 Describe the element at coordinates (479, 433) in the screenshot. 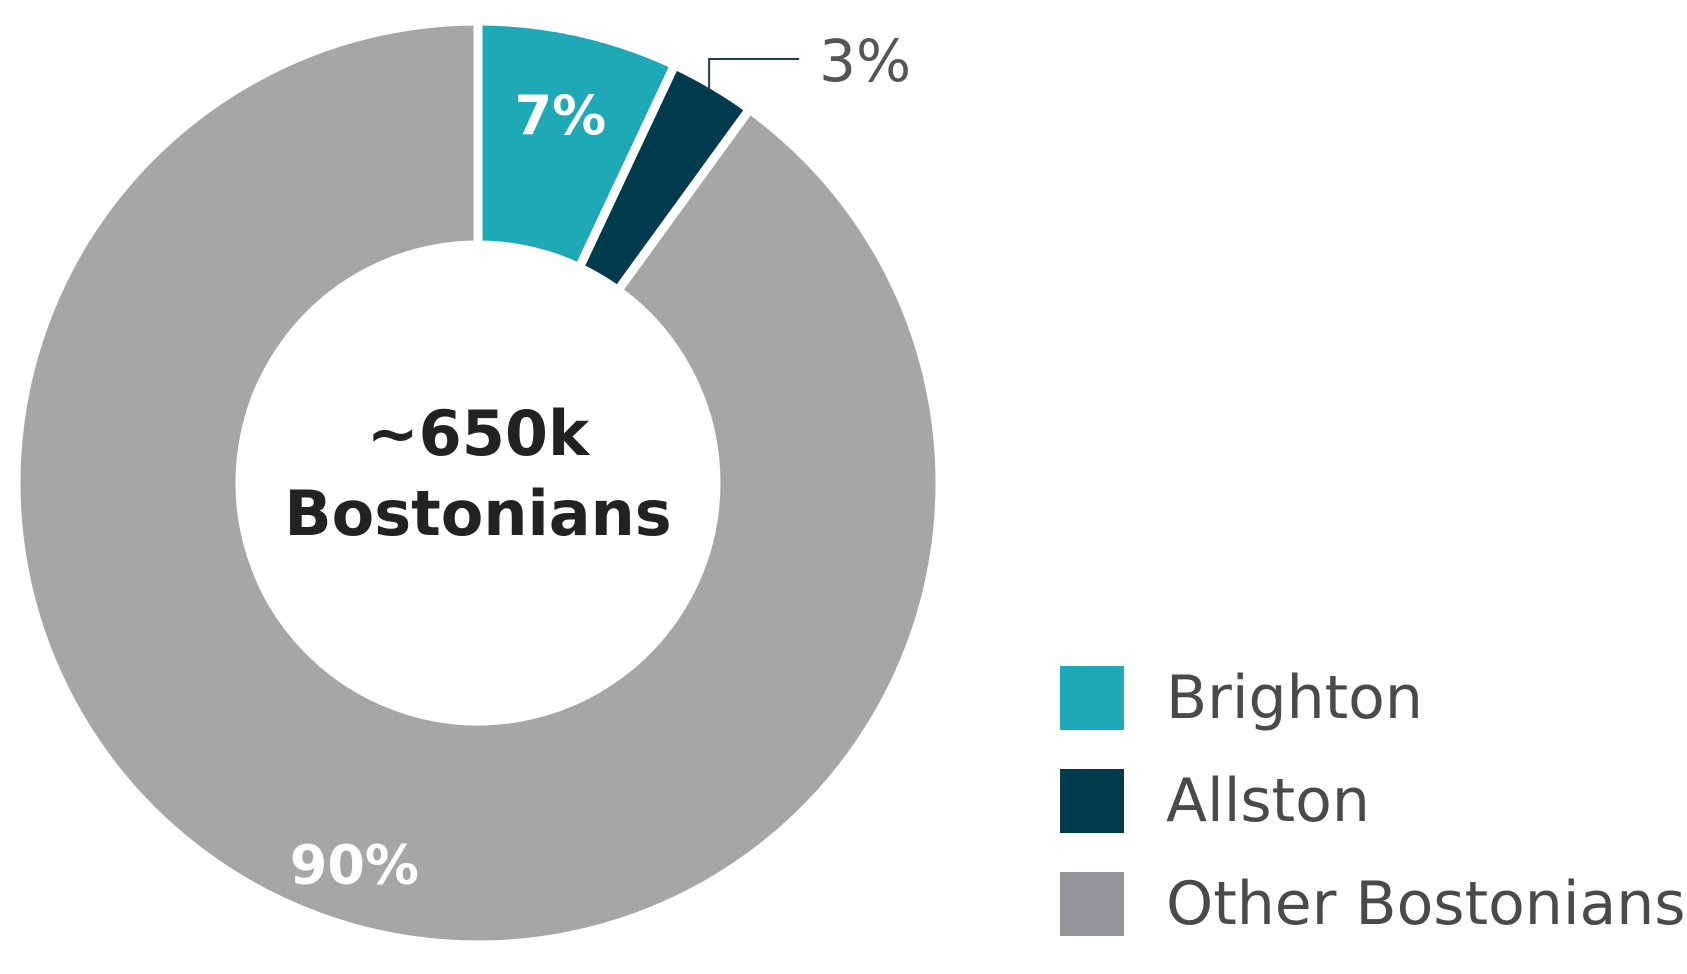

I see `center-label-line-1: ~650k` at that location.